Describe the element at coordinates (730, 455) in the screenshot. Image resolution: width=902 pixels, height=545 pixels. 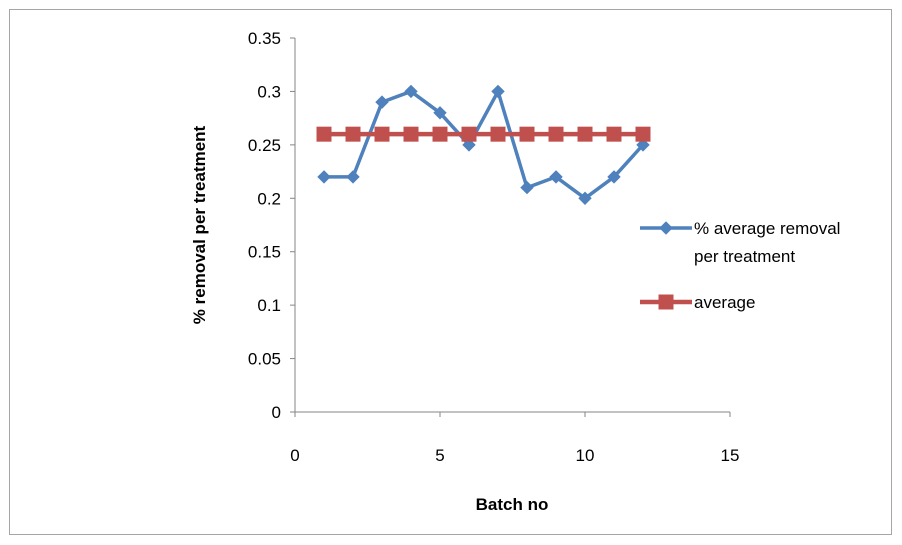
I see `x-tick-label: 15` at that location.